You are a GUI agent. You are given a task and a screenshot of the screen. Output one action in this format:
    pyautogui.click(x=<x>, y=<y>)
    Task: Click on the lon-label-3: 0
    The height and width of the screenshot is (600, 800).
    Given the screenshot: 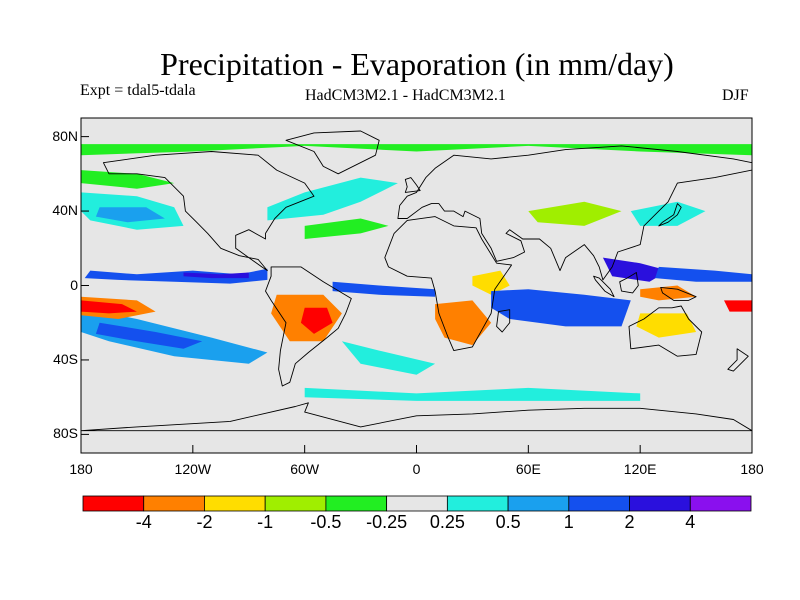 What is the action you would take?
    pyautogui.click(x=416, y=469)
    